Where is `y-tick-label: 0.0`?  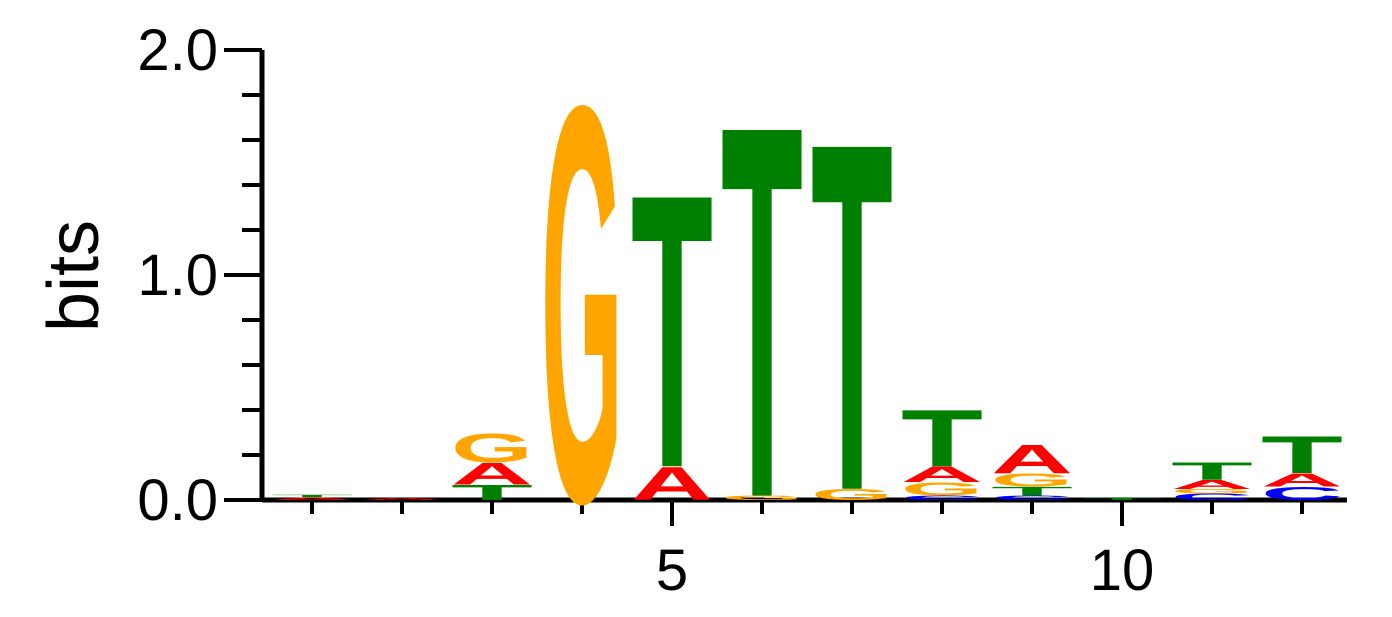
y-tick-label: 0.0 is located at coordinates (177, 500).